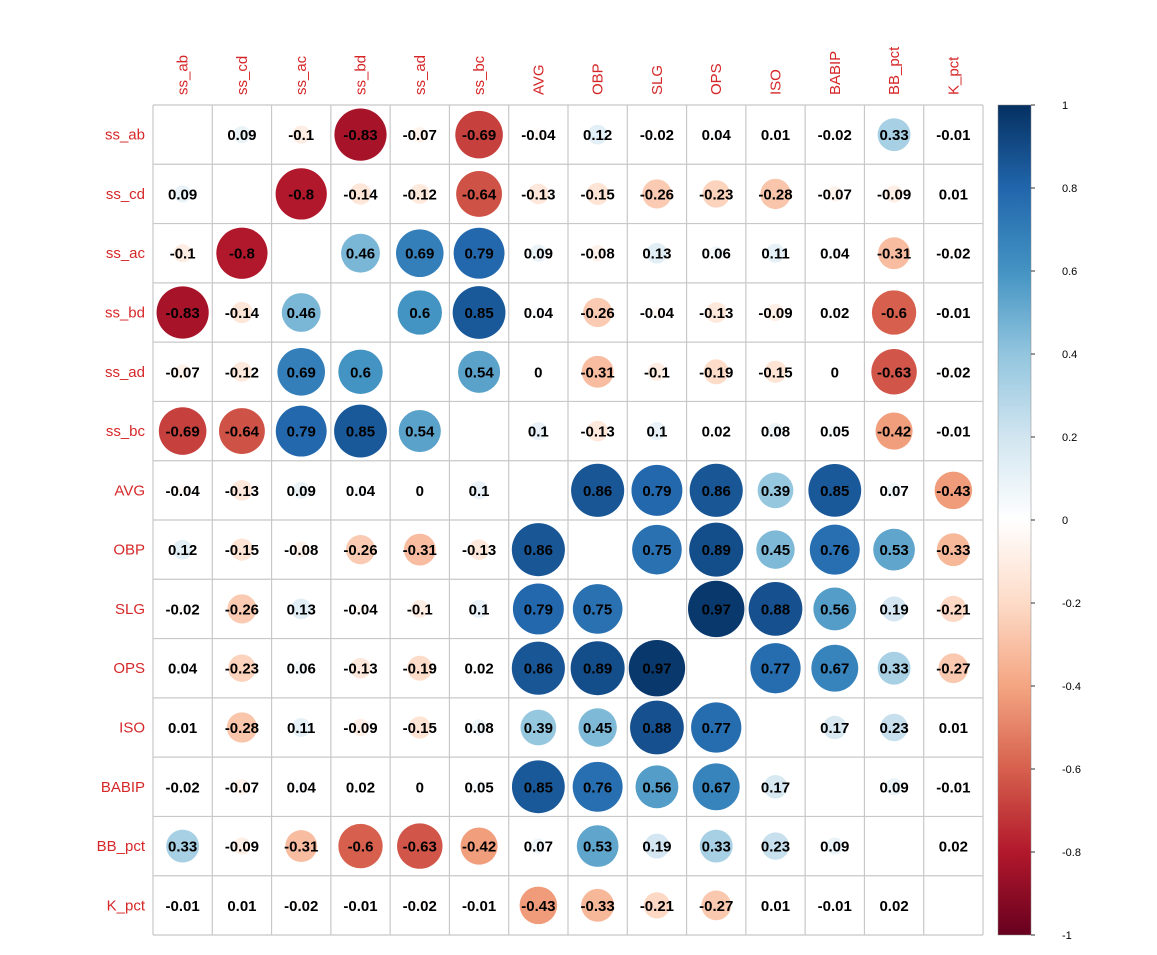 Image resolution: width=1157 pixels, height=955 pixels. I want to click on value-OPS-ss_cd: -0.23, so click(242, 669).